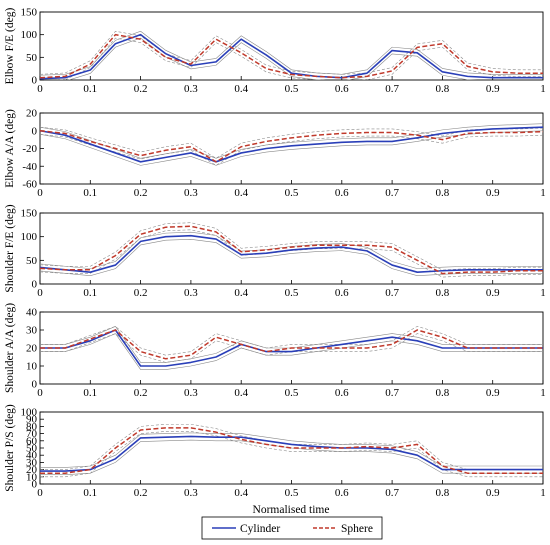 The width and height of the screenshot is (550, 545). Describe the element at coordinates (32, 470) in the screenshot. I see `y-tick-label: 20` at that location.